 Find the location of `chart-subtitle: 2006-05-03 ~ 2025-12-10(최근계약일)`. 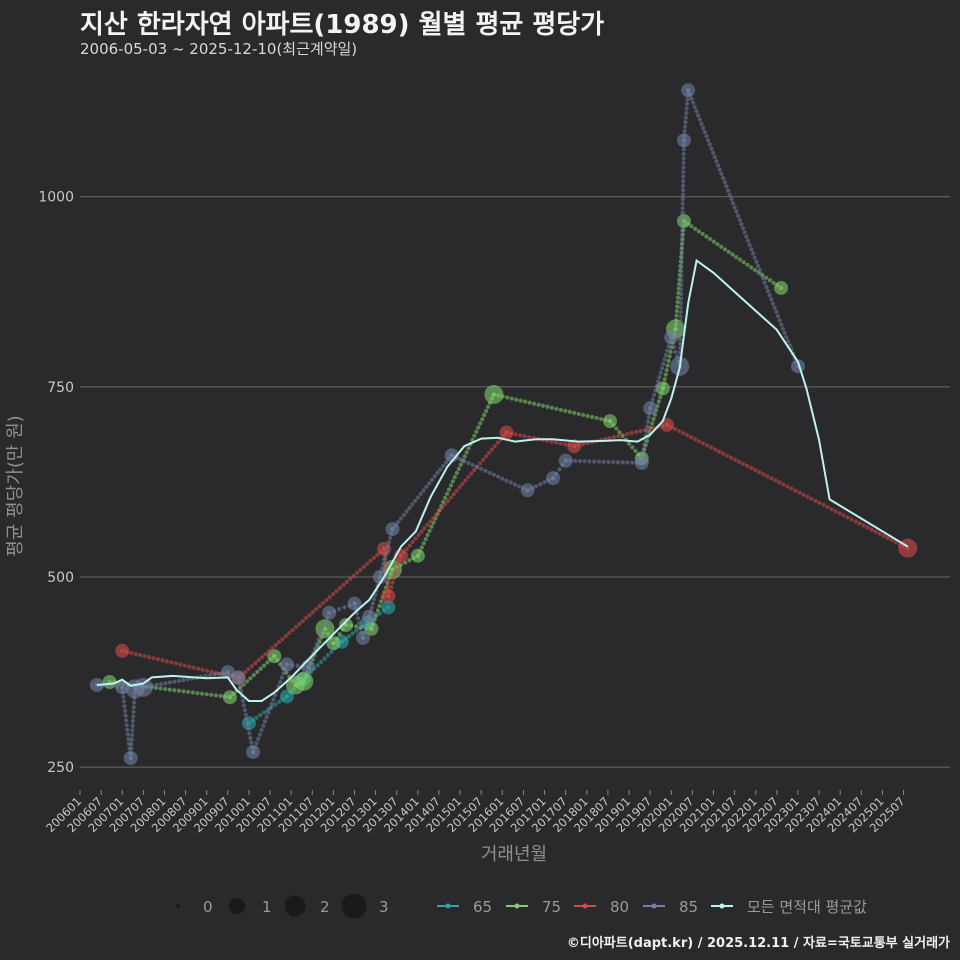

chart-subtitle: 2006-05-03 ~ 2025-12-10(최근계약일) is located at coordinates (219, 49).